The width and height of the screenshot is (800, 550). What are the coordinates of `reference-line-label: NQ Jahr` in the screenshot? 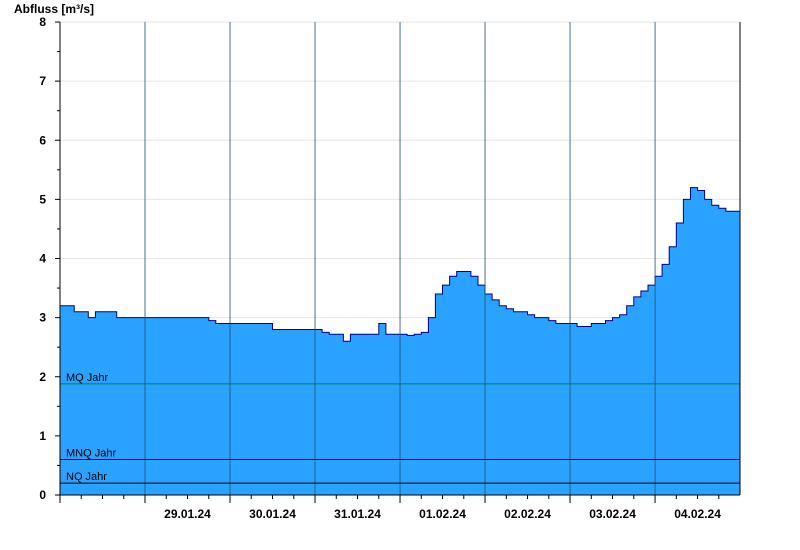 It's located at (86, 477).